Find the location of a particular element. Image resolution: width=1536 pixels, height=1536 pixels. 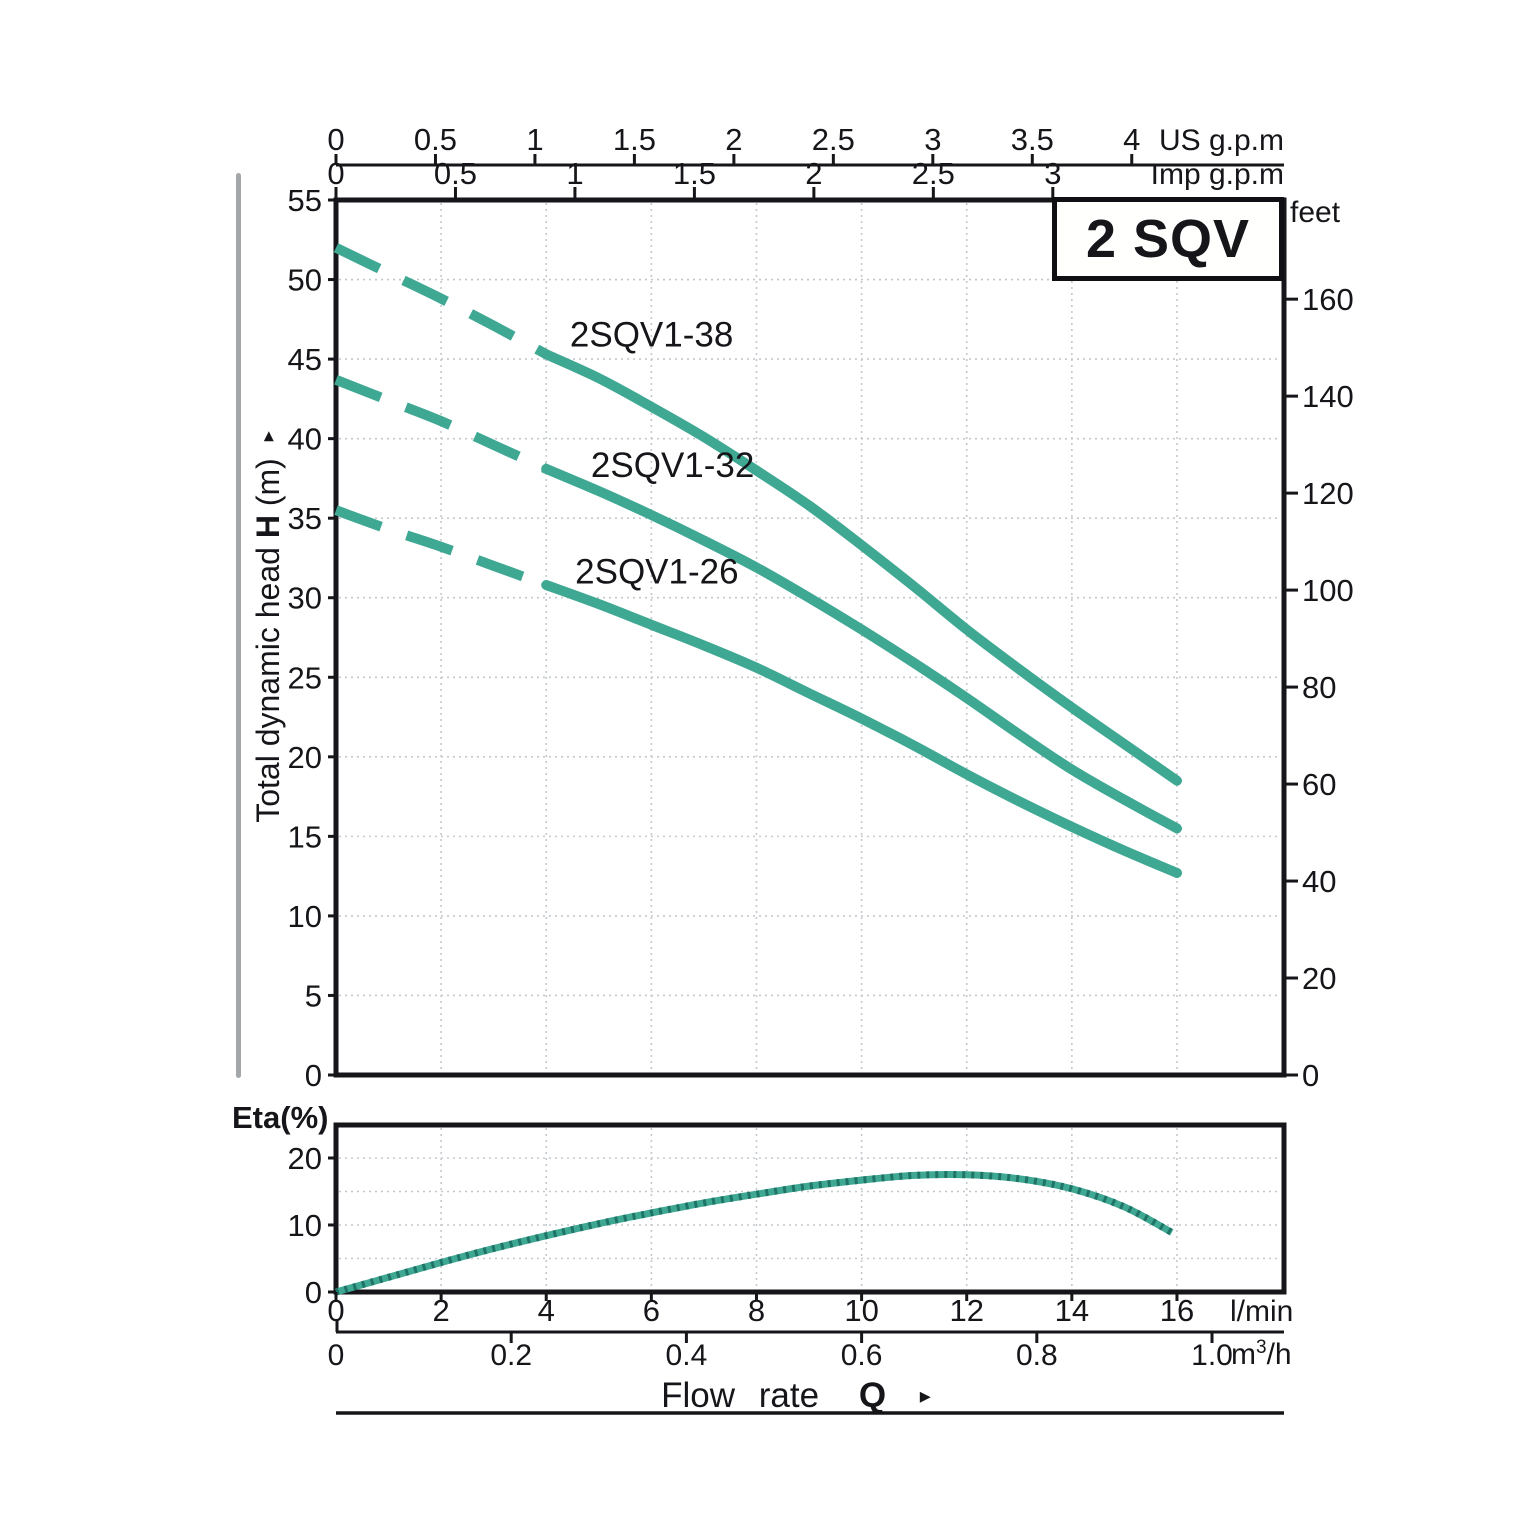

feet-tick-label: 120 is located at coordinates (1328, 493).